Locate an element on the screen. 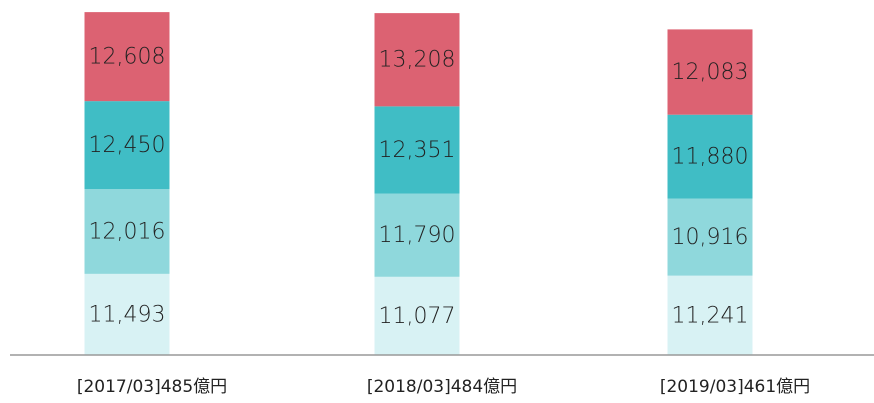 This screenshot has height=403, width=874. value-label: 11,077 is located at coordinates (417, 316).